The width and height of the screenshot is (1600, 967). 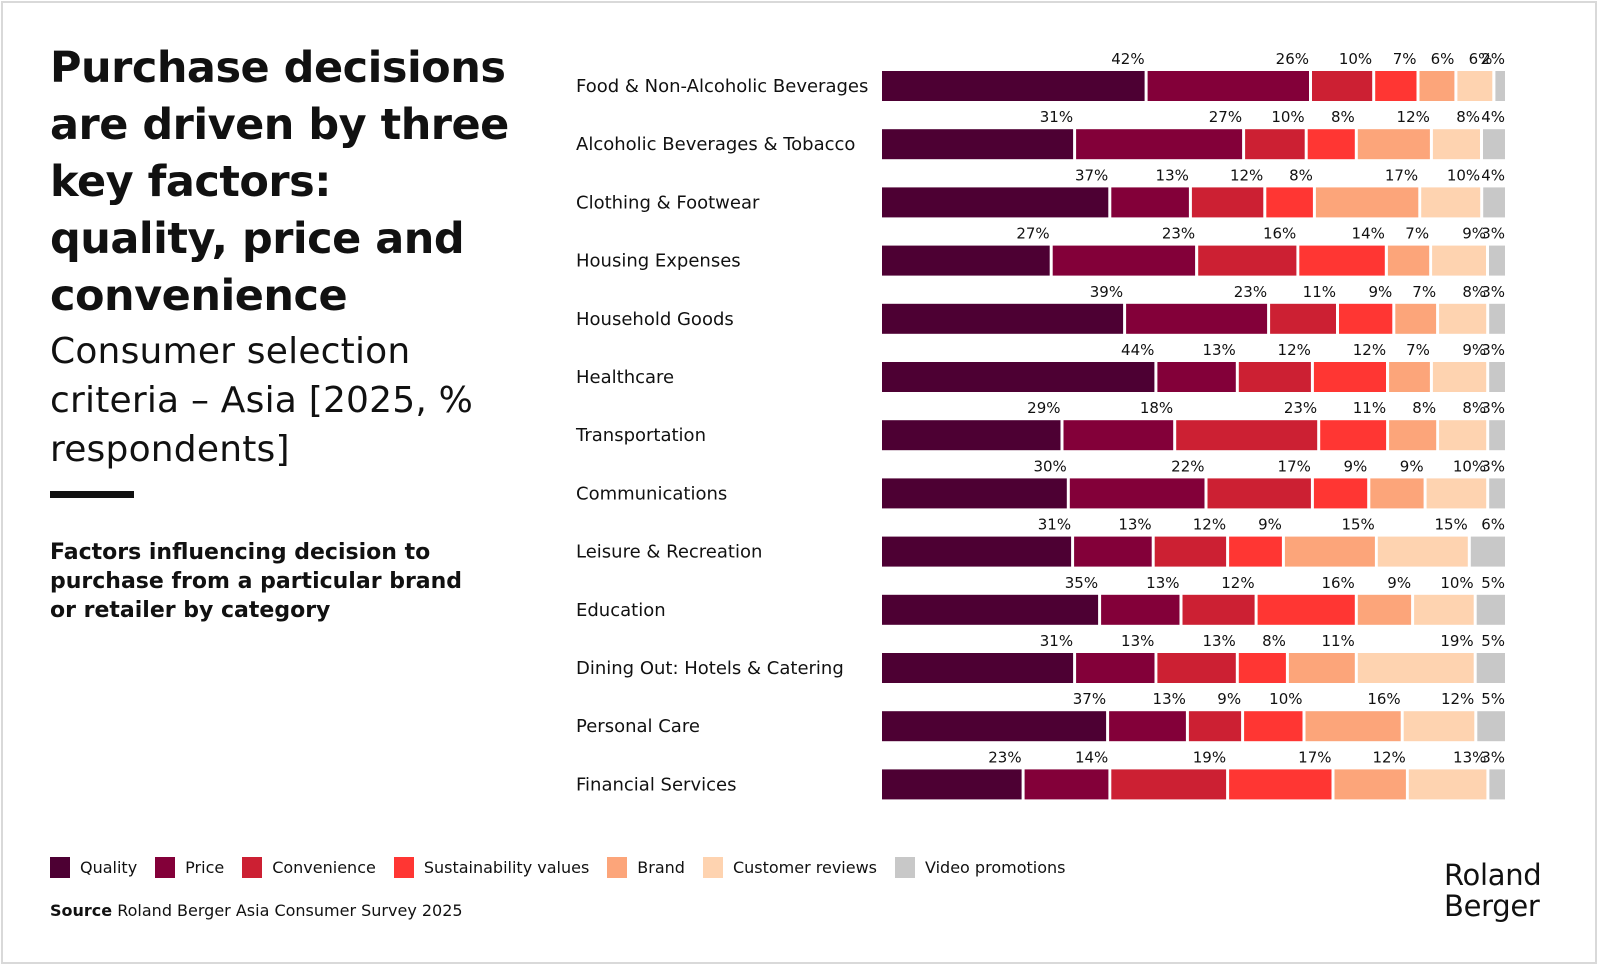 What do you see at coordinates (1493, 175) in the screenshot?
I see `value-label: 4%` at bounding box center [1493, 175].